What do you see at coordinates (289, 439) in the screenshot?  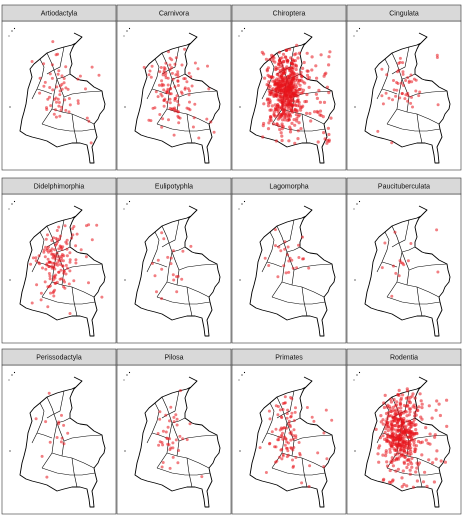 I see `panel-frame` at bounding box center [289, 439].